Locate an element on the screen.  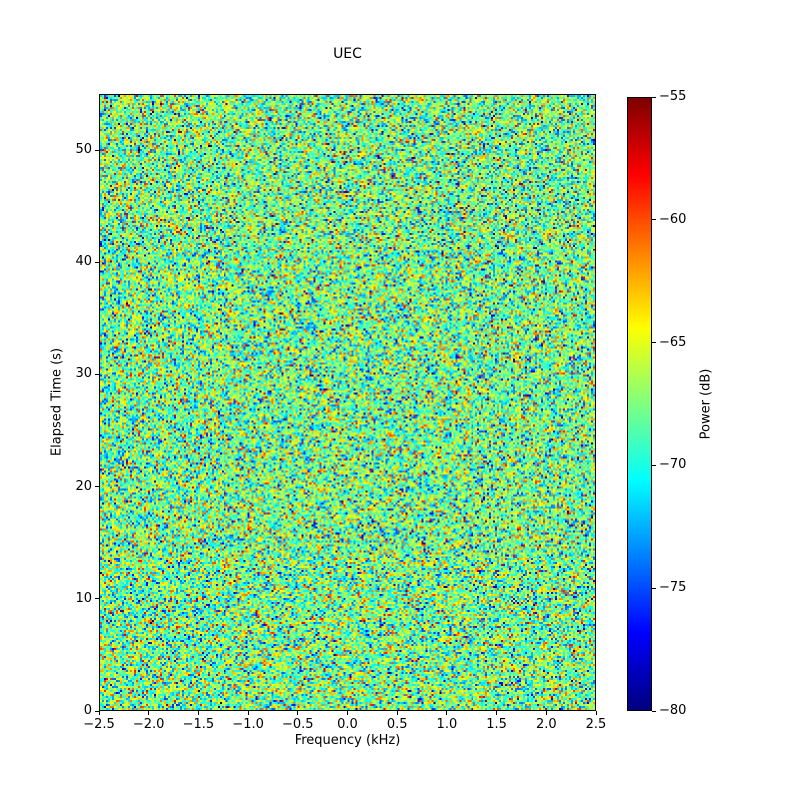
x-tick-label: −1.0 is located at coordinates (248, 724).